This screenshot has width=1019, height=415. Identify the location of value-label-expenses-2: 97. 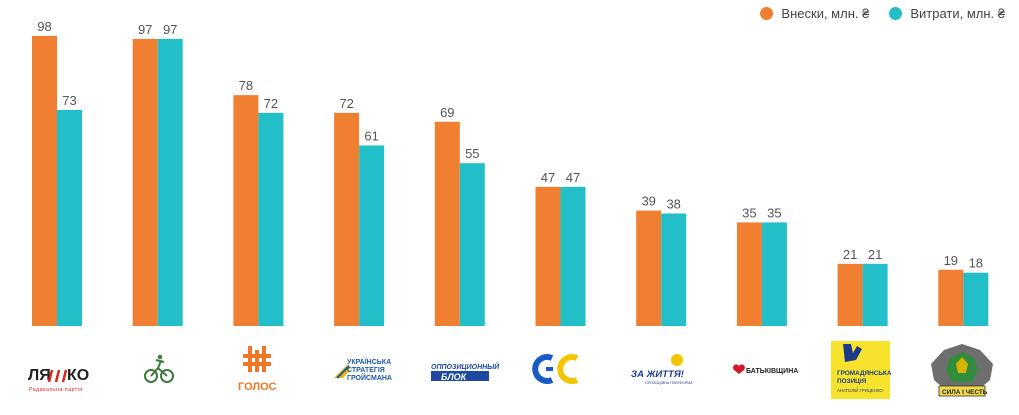
(170, 29).